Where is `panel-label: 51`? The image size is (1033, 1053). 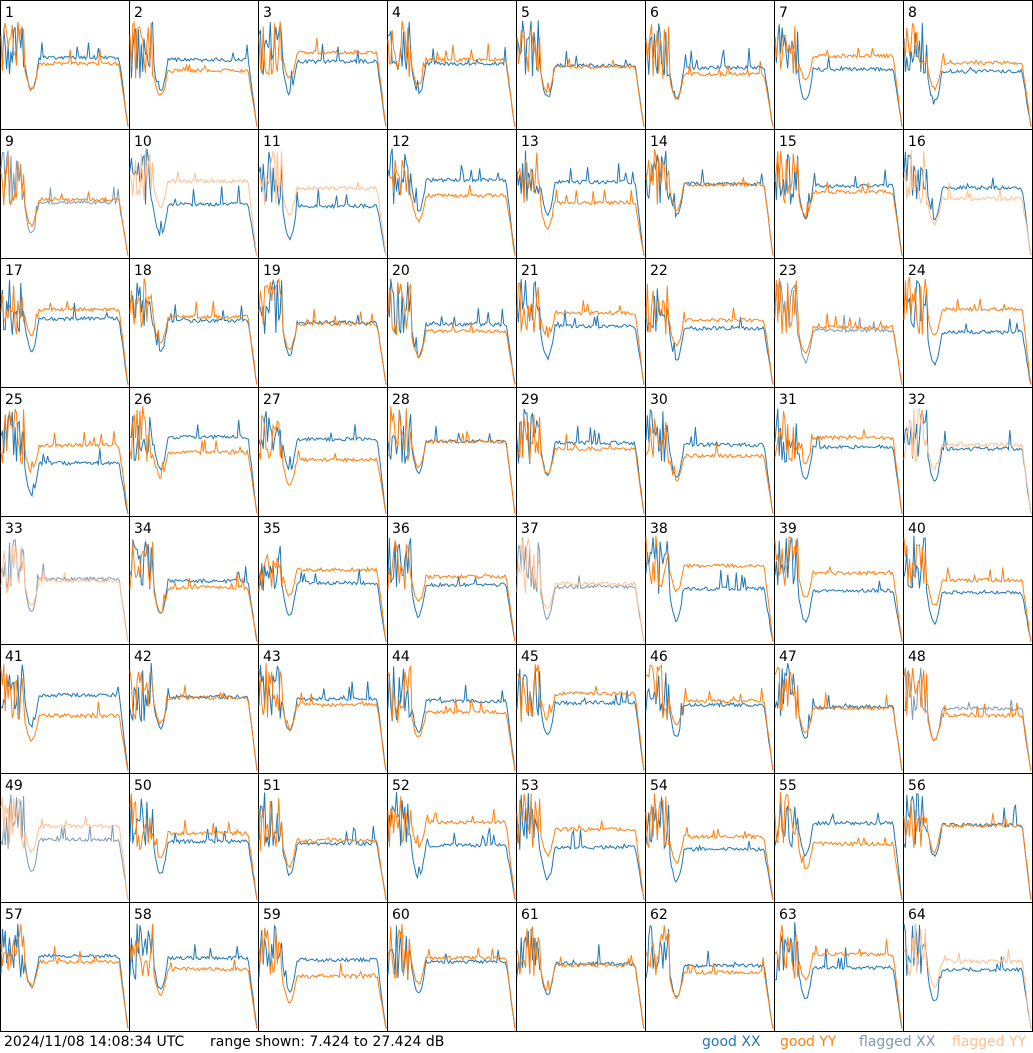
panel-label: 51 is located at coordinates (272, 786).